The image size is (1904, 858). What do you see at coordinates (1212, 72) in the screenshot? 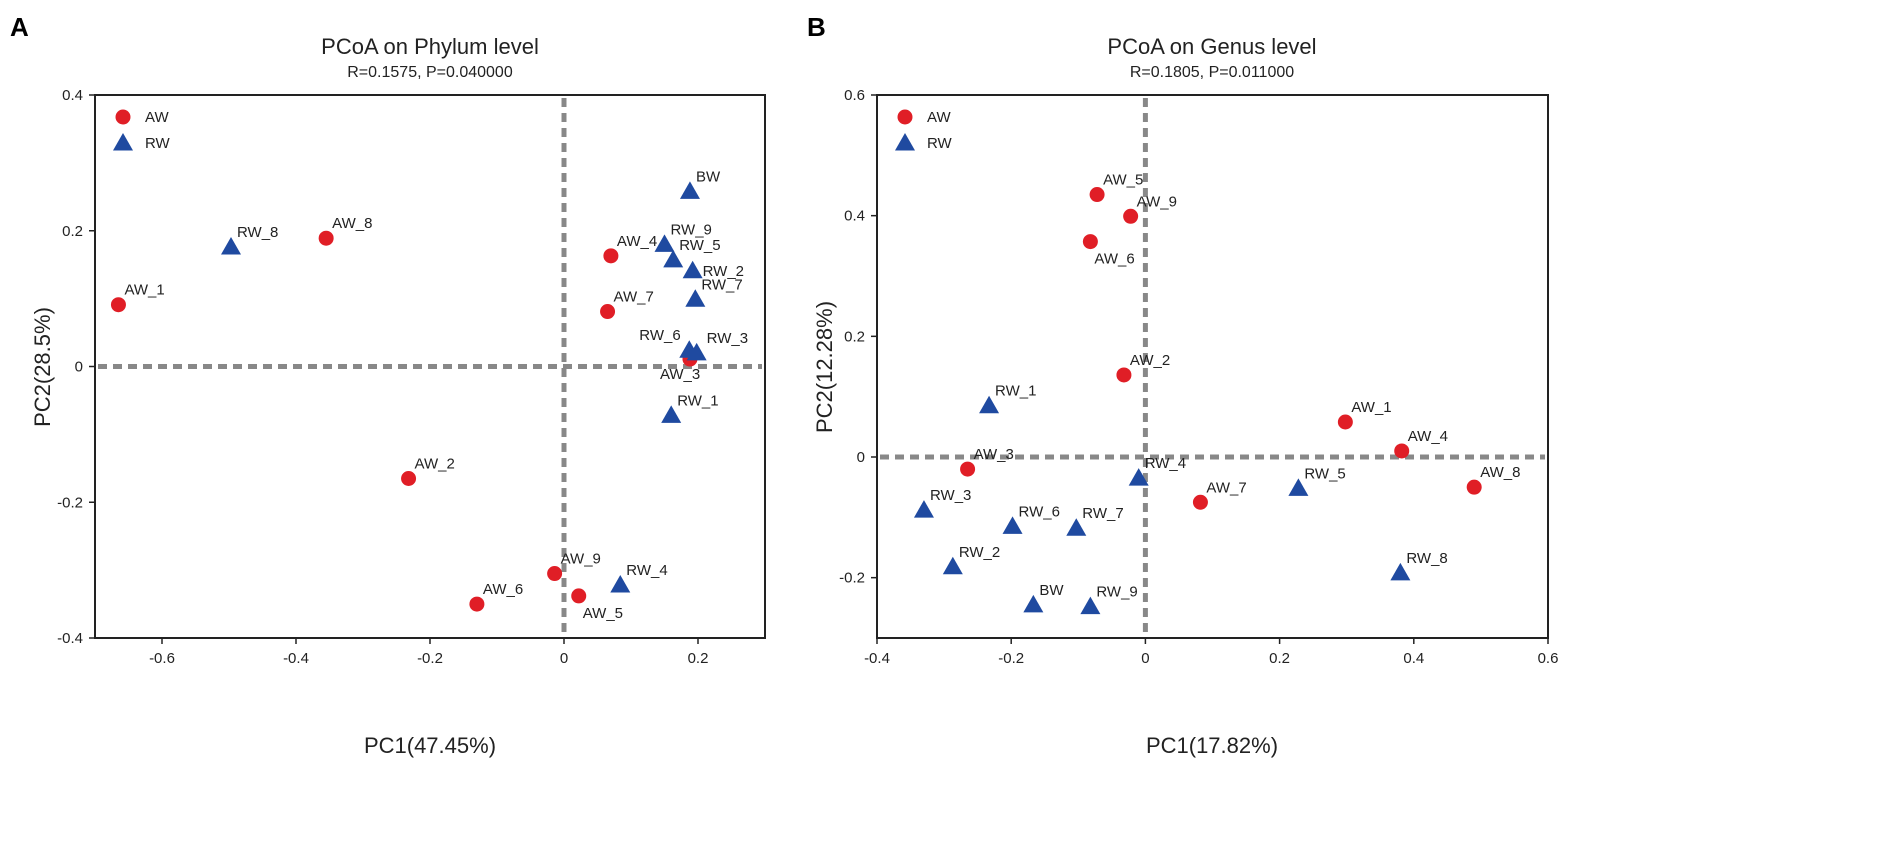
I see `chart-subtitle-b: R=0.1805, P=0.011000` at bounding box center [1212, 72].